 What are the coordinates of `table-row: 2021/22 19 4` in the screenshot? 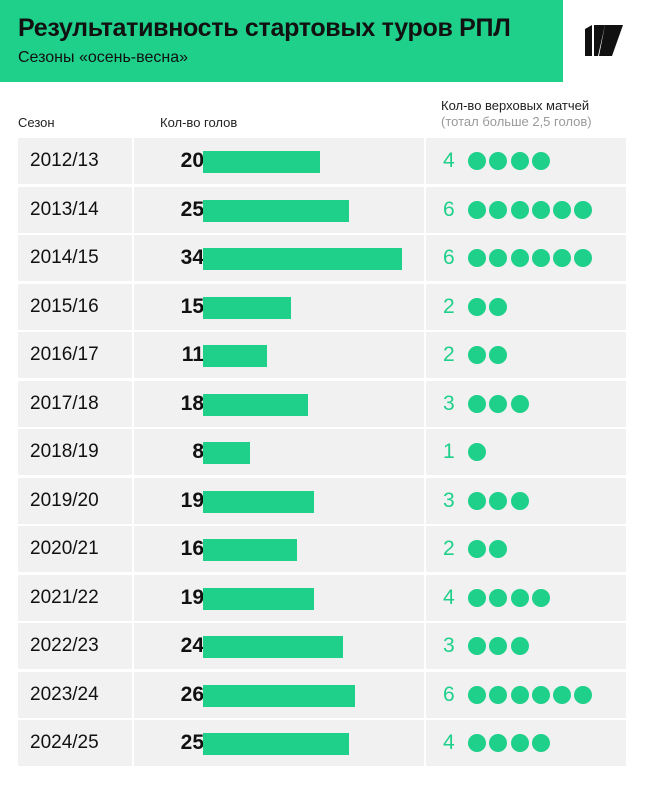 It's located at (322, 597).